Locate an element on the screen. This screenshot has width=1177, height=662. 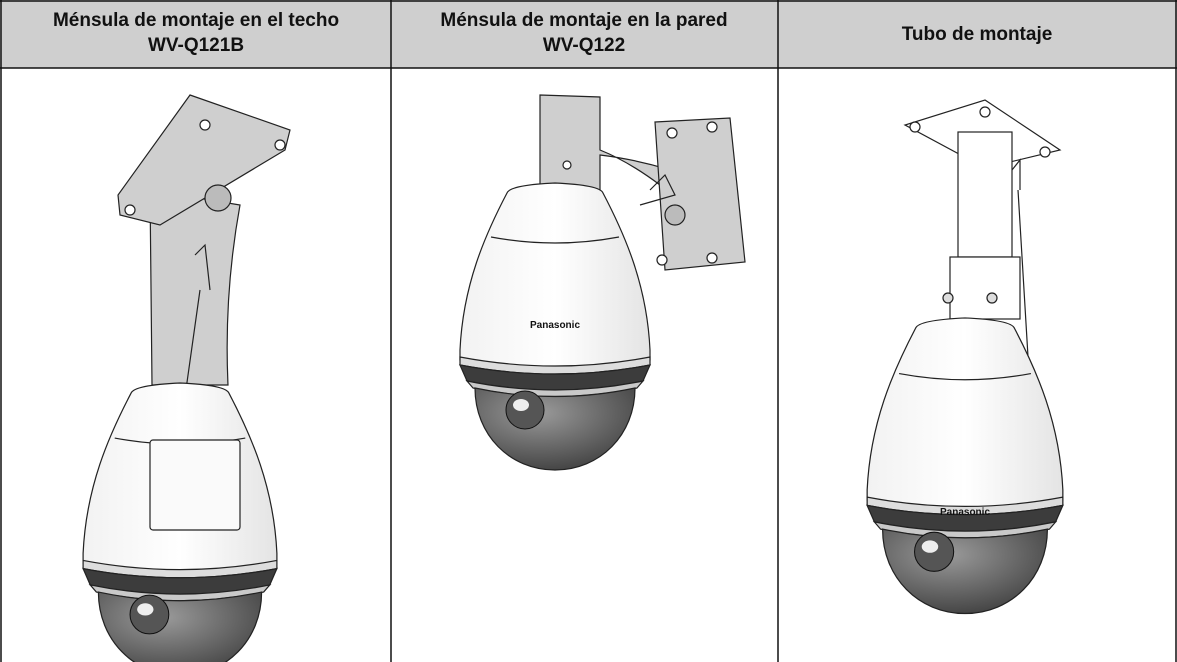
illustration-mounting-tube: Panasonic is located at coordinates (965, 357).